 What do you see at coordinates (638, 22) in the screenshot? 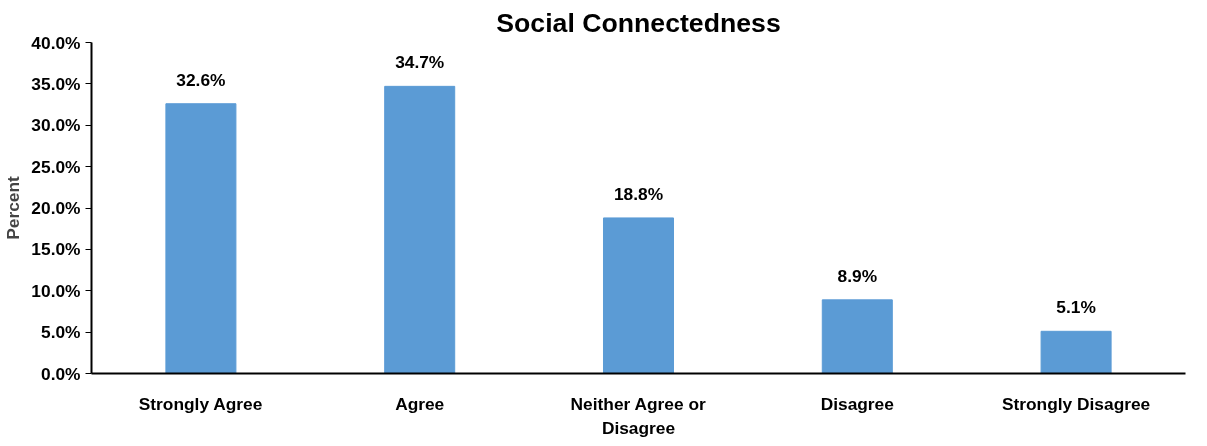
I see `chart-title: Social Connectedness` at bounding box center [638, 22].